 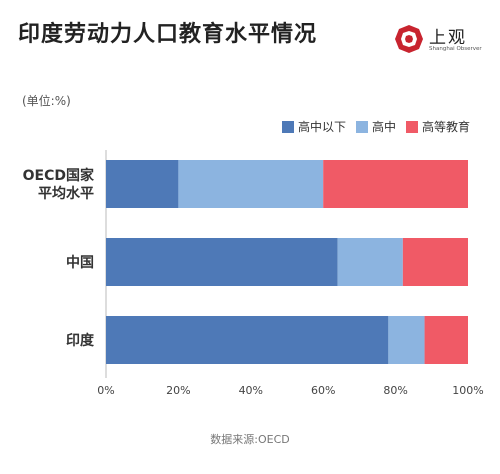 What do you see at coordinates (80, 340) in the screenshot?
I see `category-label-2: 印度` at bounding box center [80, 340].